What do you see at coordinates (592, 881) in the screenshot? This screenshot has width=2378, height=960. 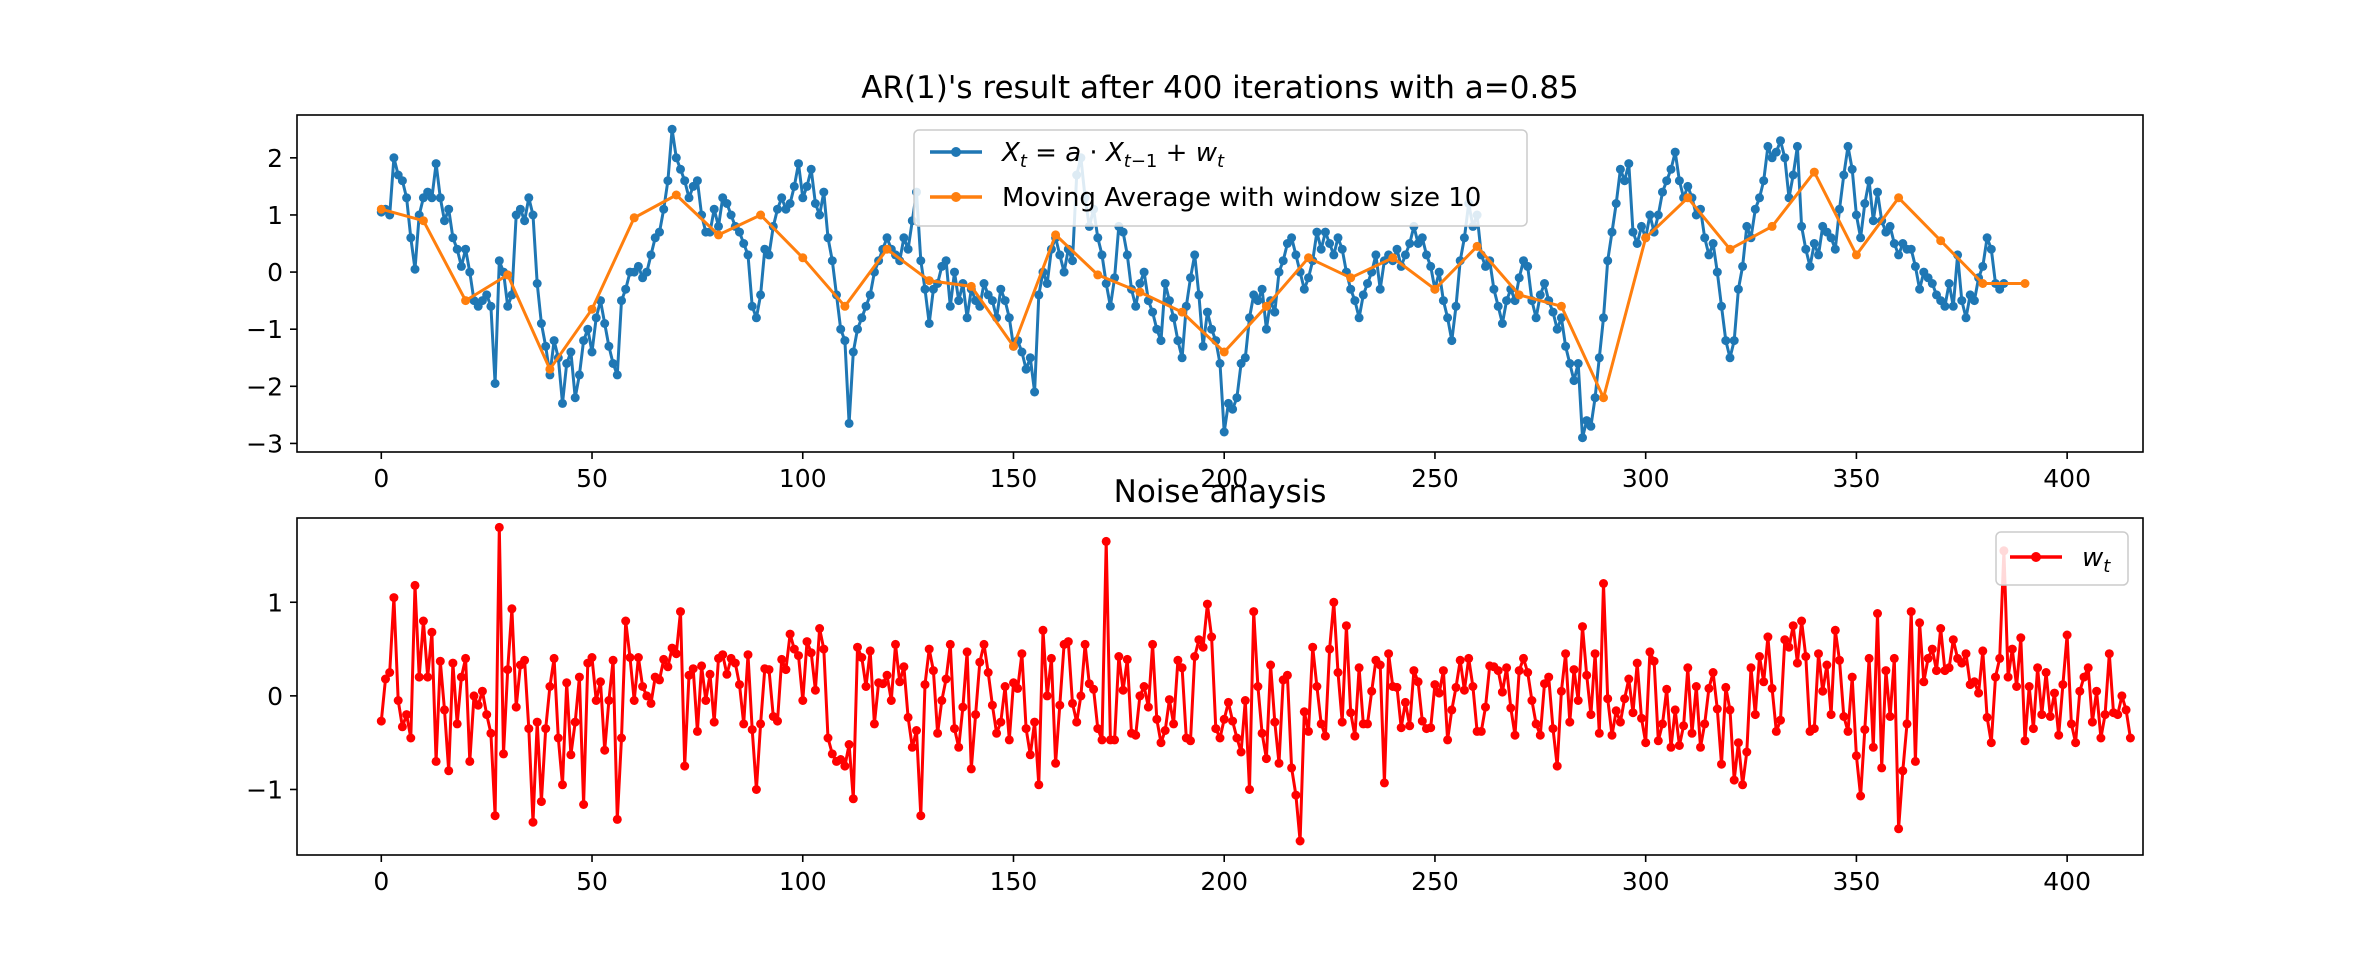 I see `noise-x-tick-label: 50` at bounding box center [592, 881].